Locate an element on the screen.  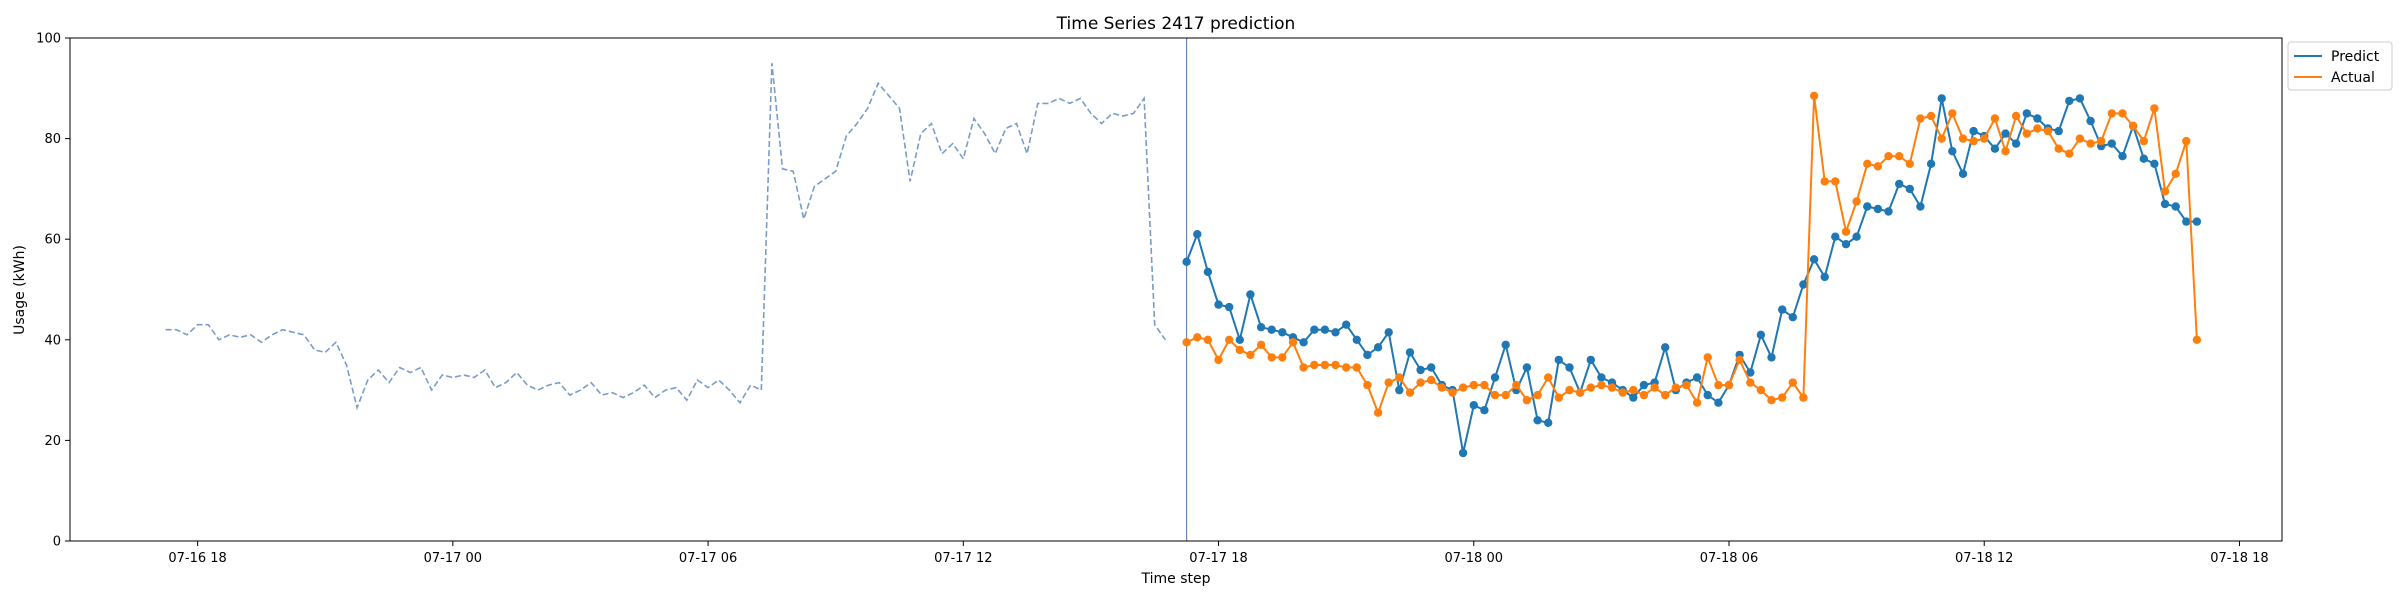
x-tick-label-1: 07-17 00 is located at coordinates (453, 558).